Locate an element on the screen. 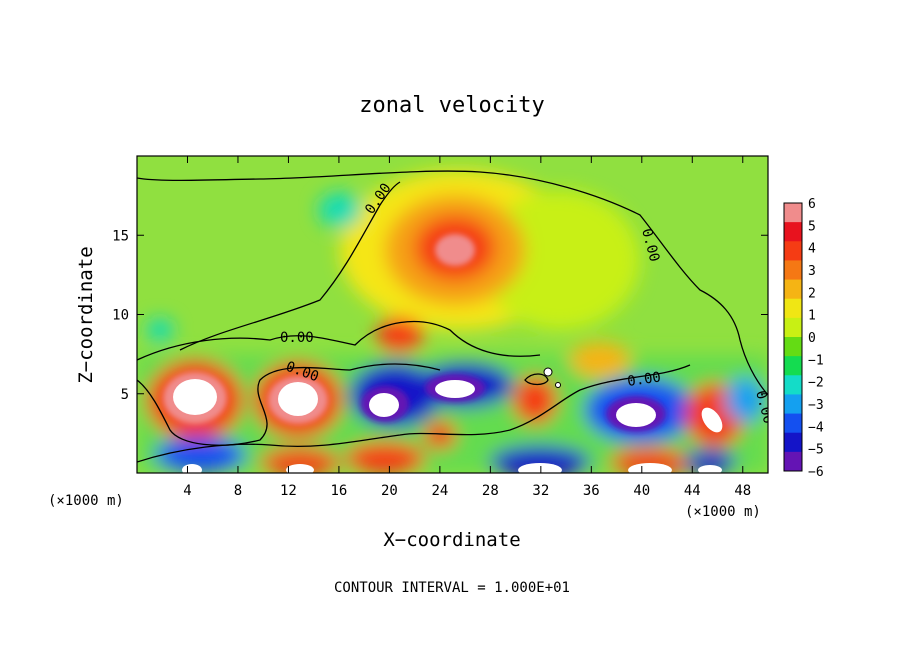  contour-interval-note: CONTOUR INTERVAL = 1.000E+01 is located at coordinates (452, 588).